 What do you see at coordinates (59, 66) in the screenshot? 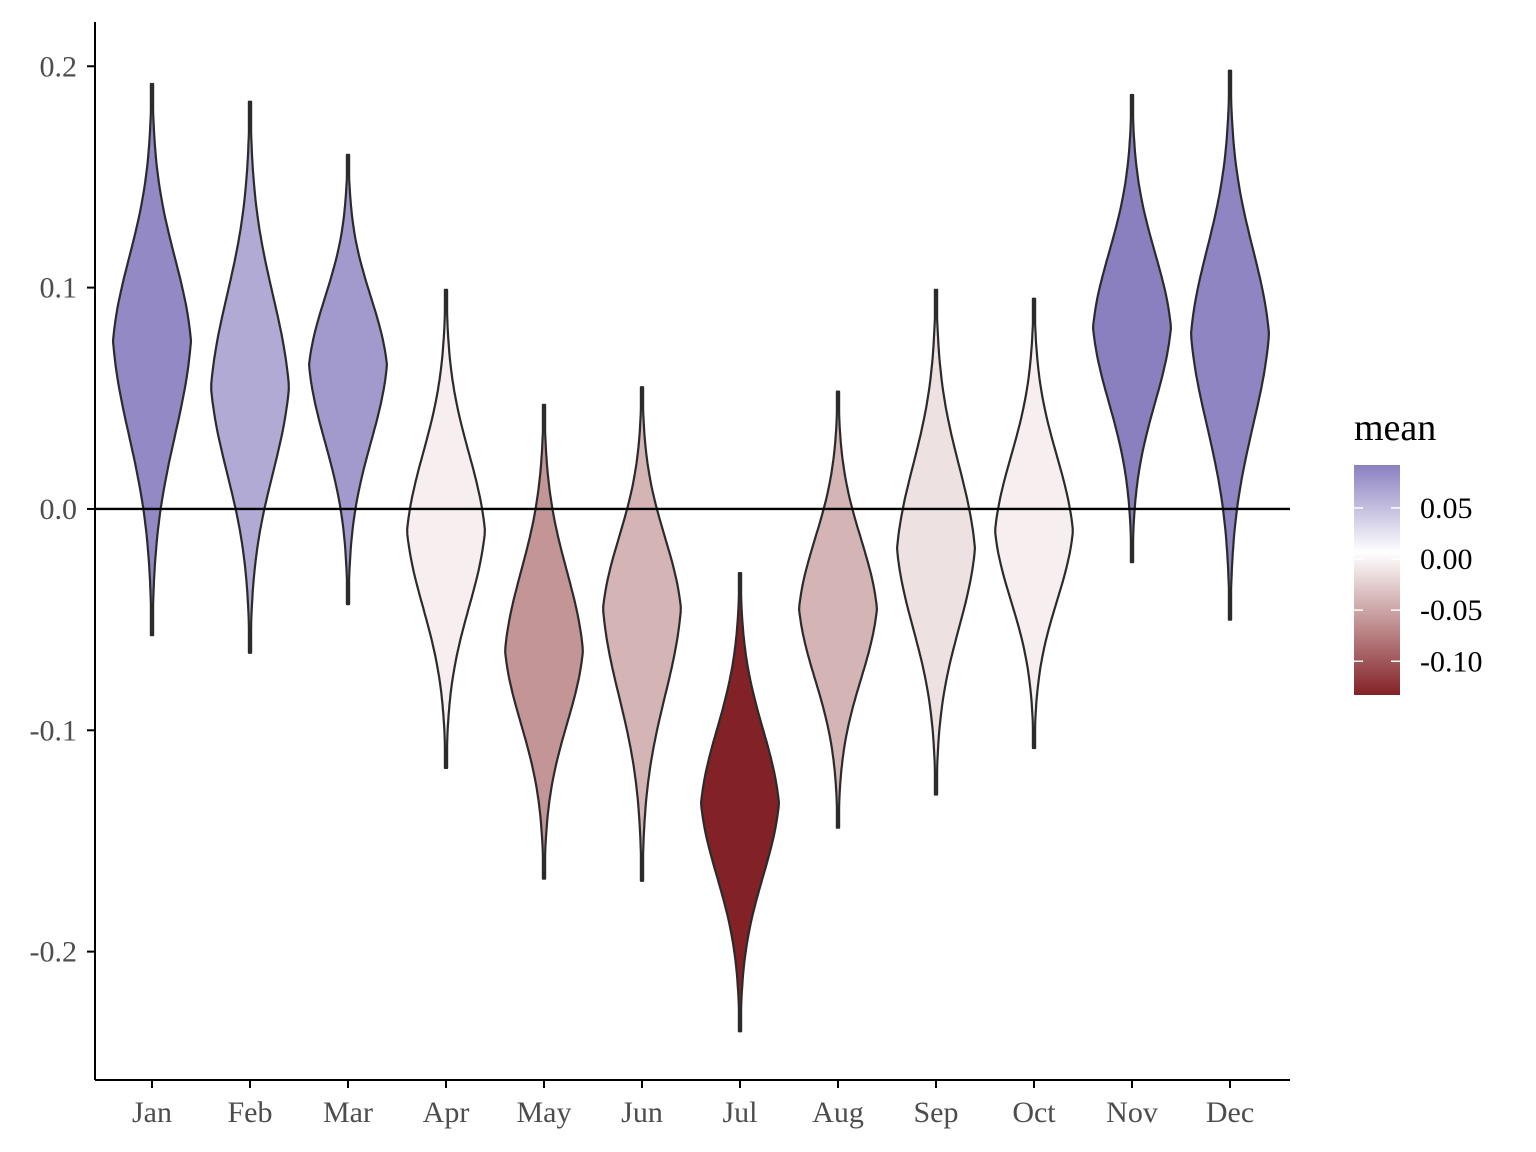
I see `y-tick-label: 0.2` at bounding box center [59, 66].